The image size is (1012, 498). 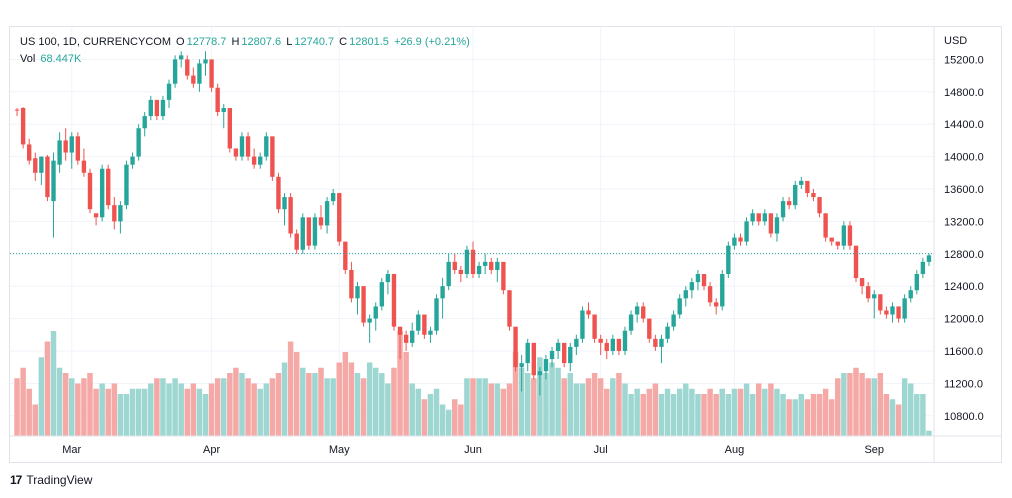 I want to click on close-key: C, so click(x=343, y=42).